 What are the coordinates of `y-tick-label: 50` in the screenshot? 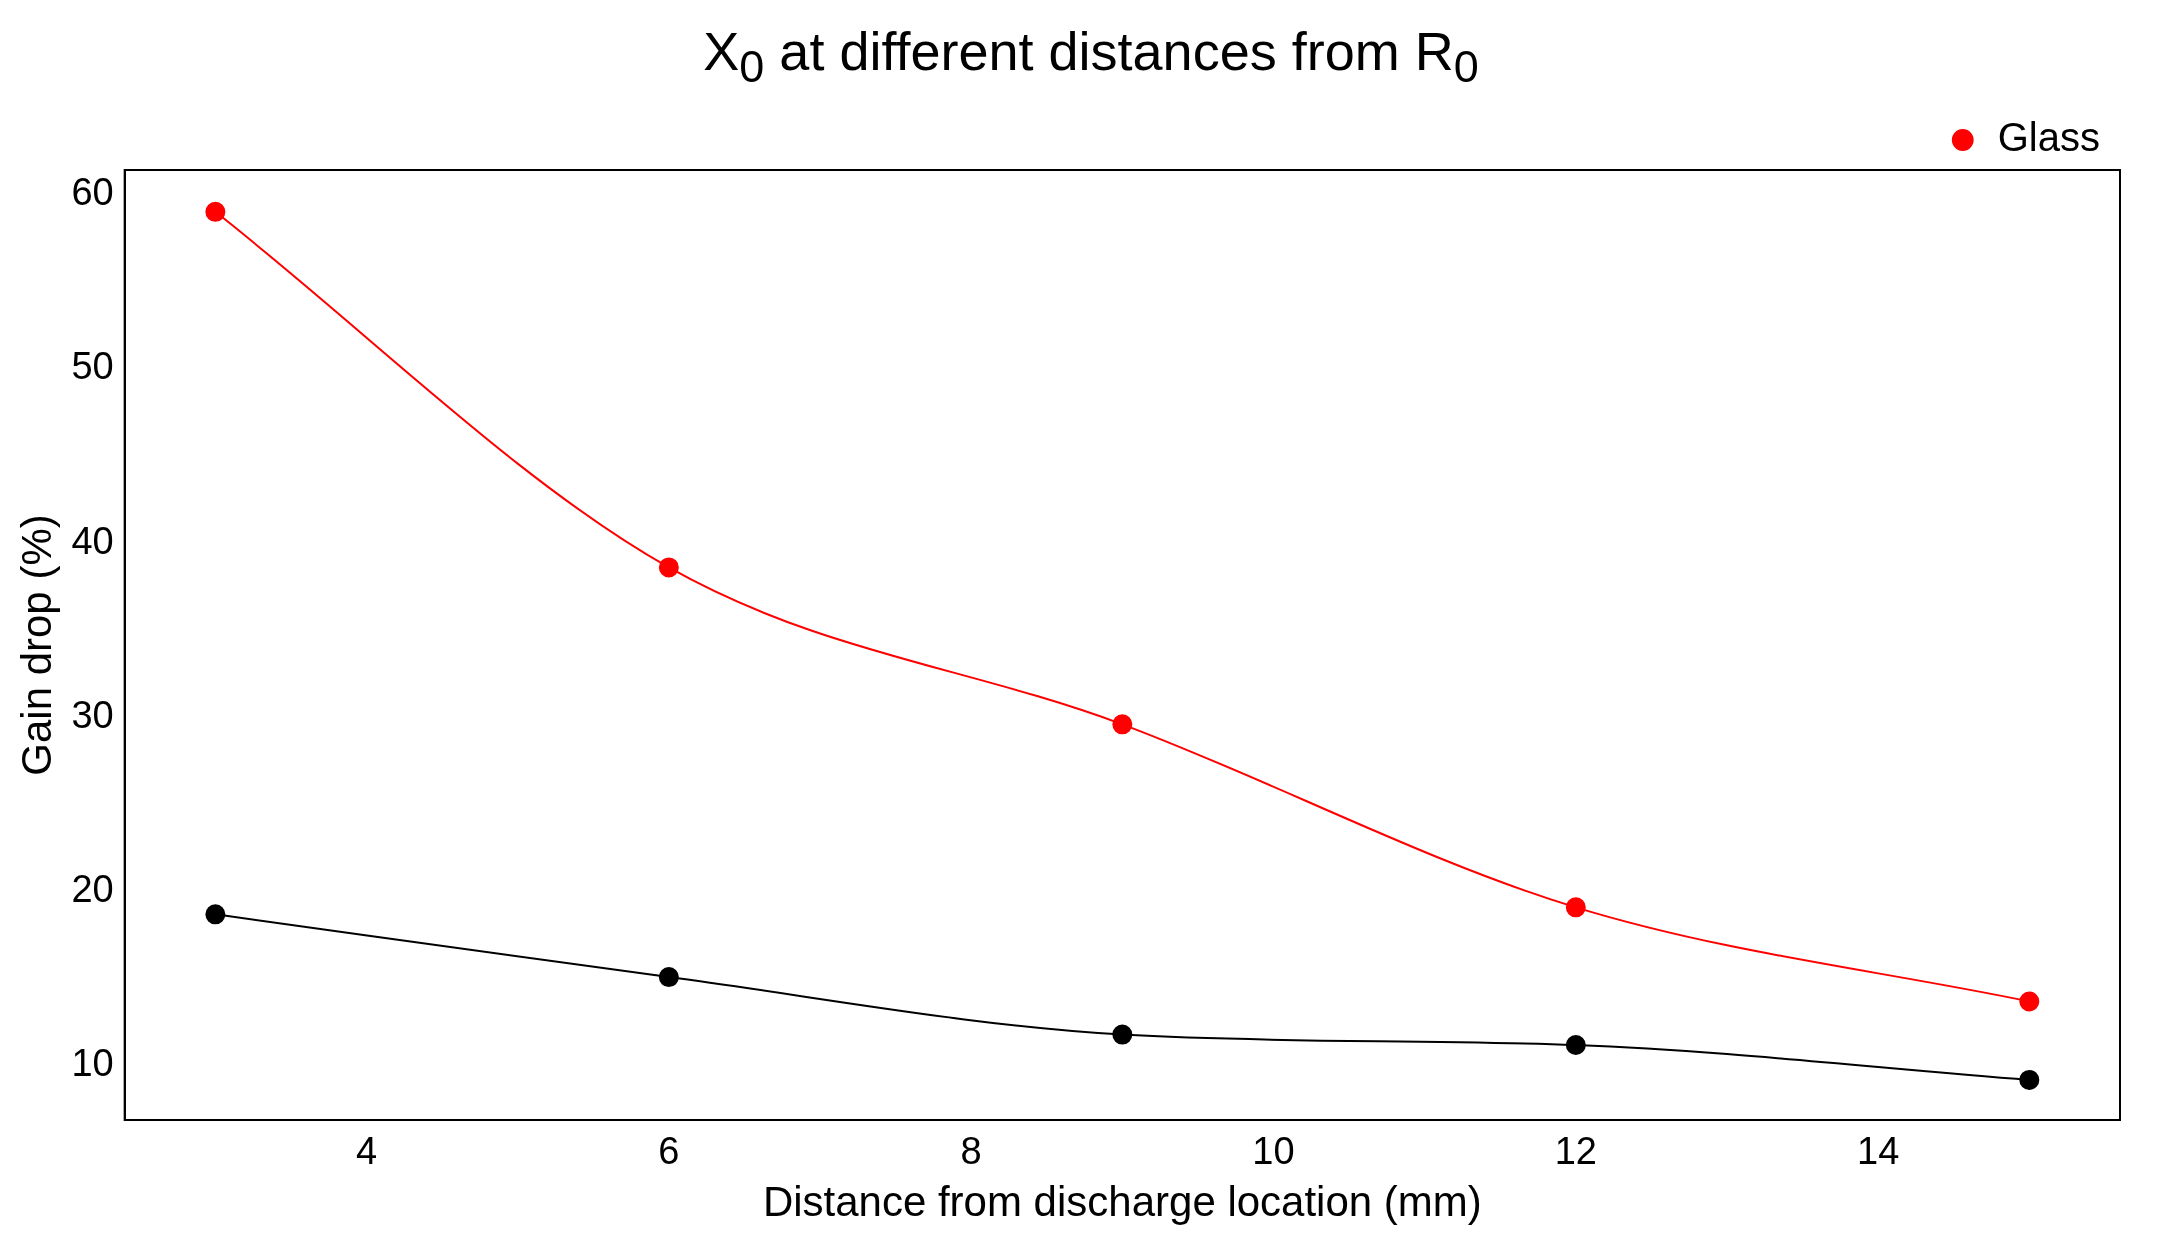 It's located at (92, 366).